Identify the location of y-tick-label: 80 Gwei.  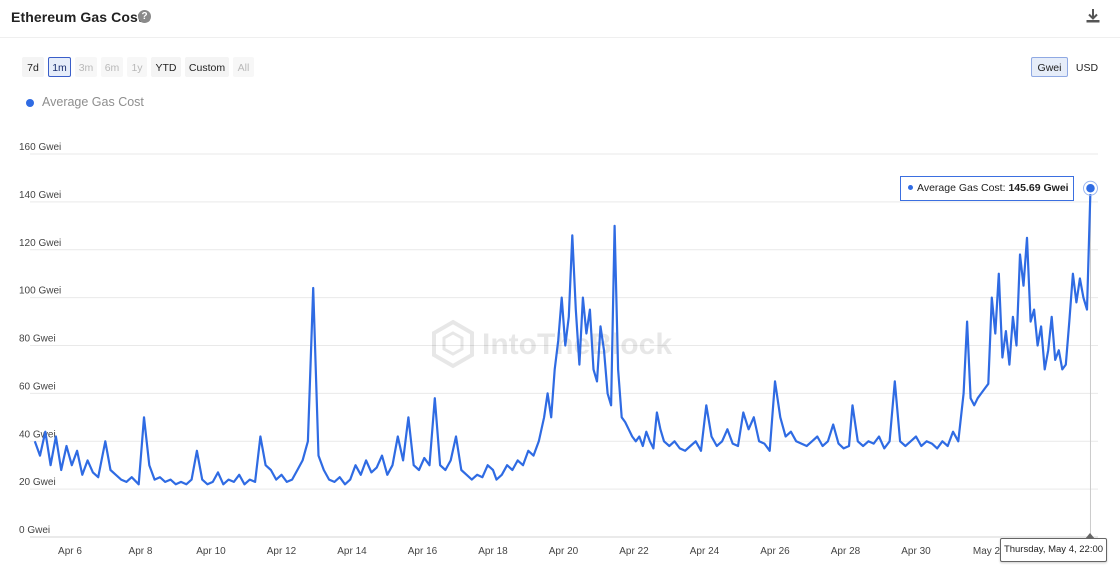
(37, 339).